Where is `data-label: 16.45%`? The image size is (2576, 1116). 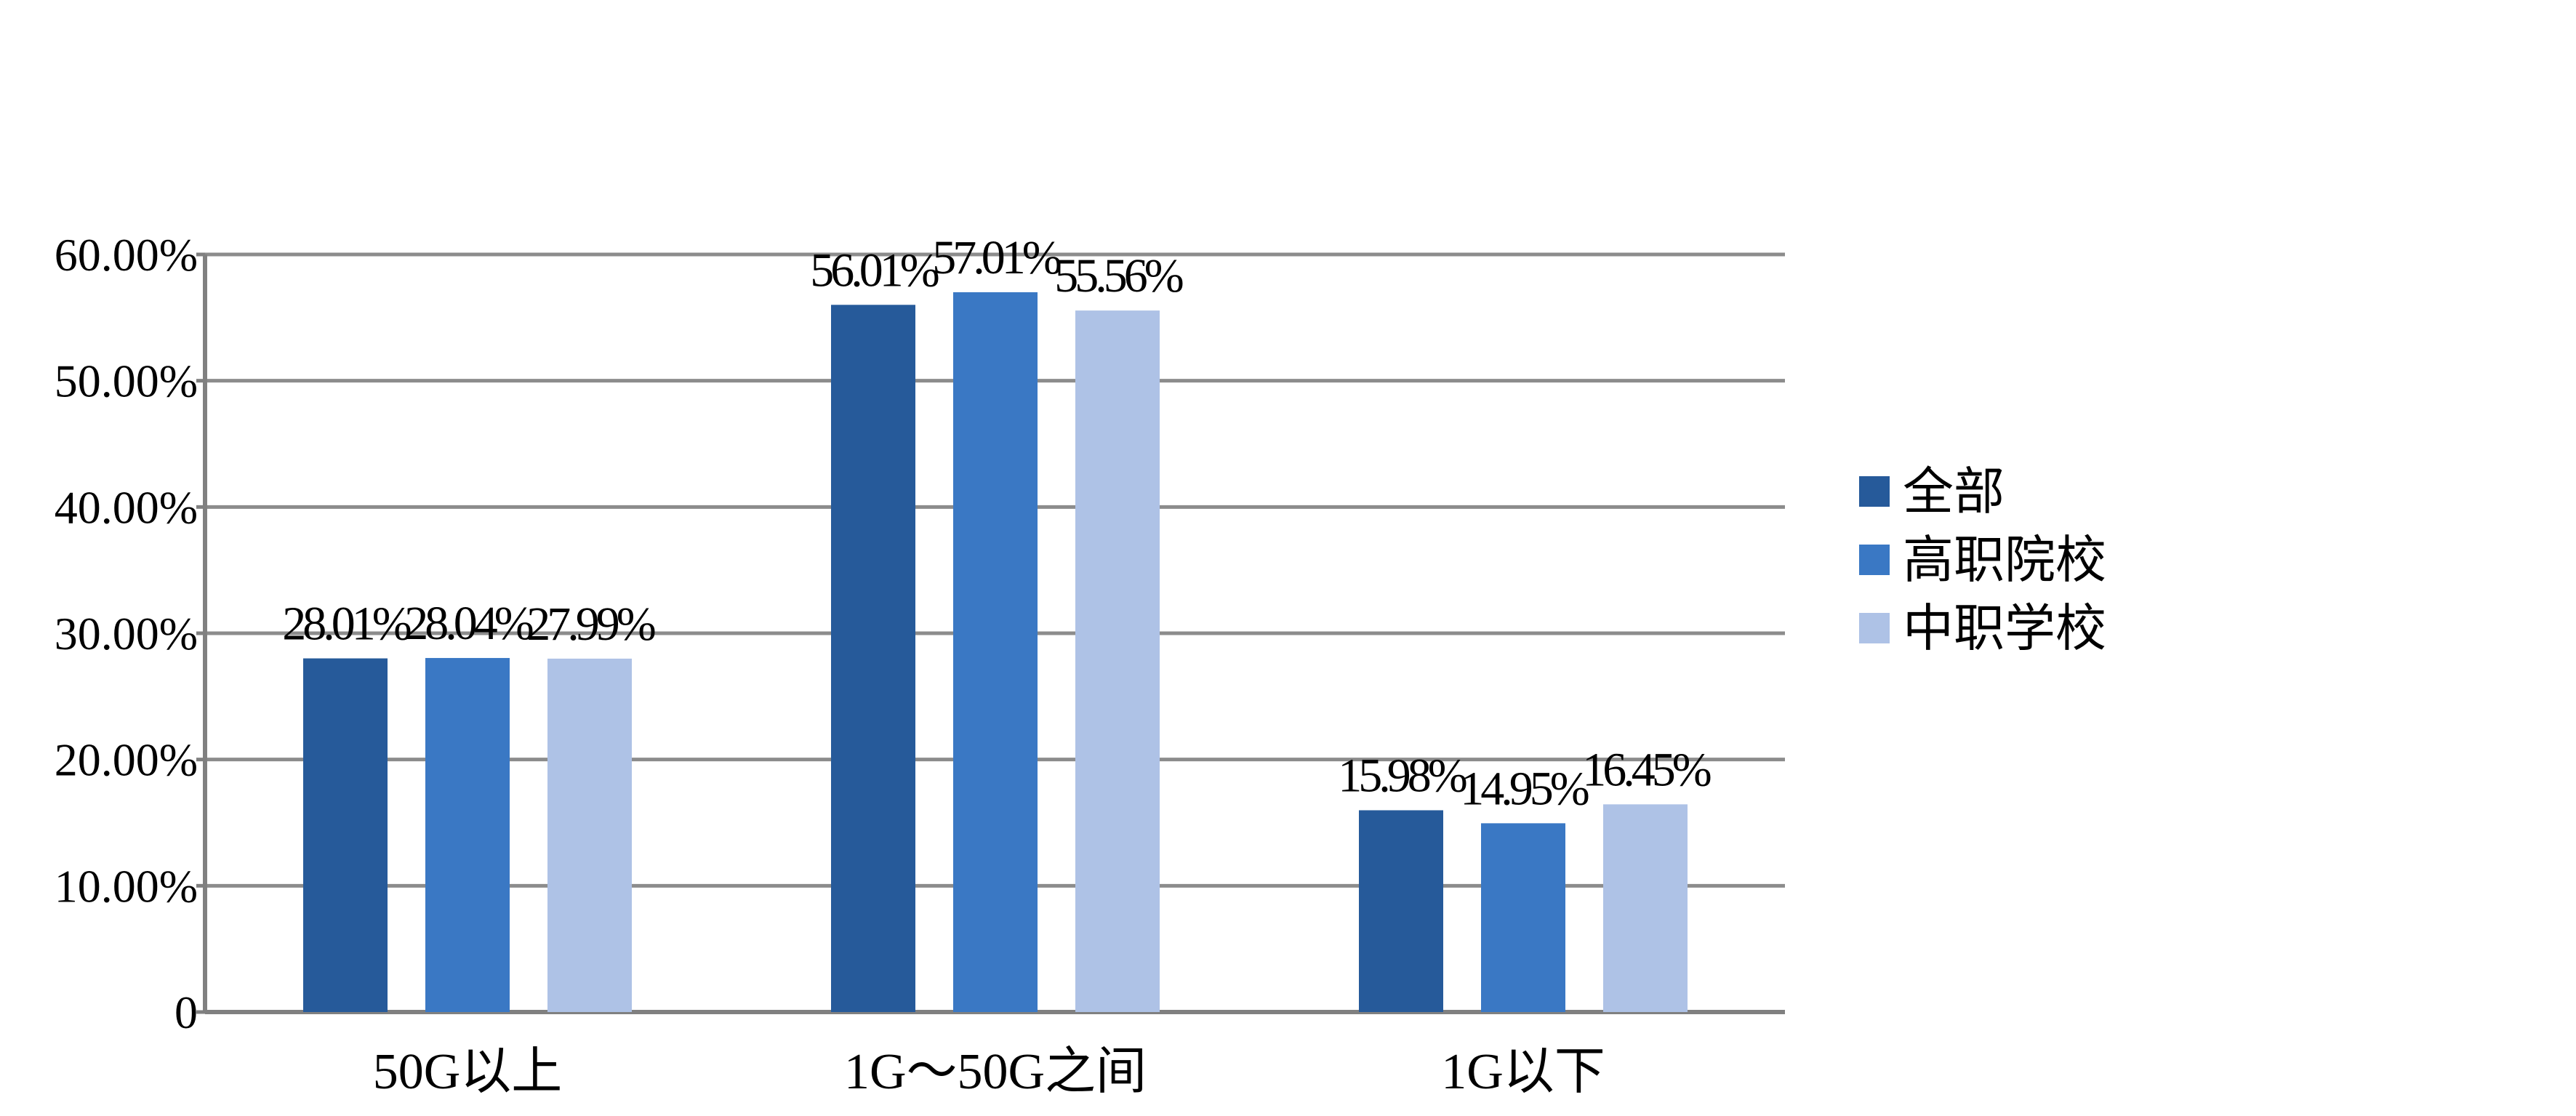 data-label: 16.45% is located at coordinates (1646, 769).